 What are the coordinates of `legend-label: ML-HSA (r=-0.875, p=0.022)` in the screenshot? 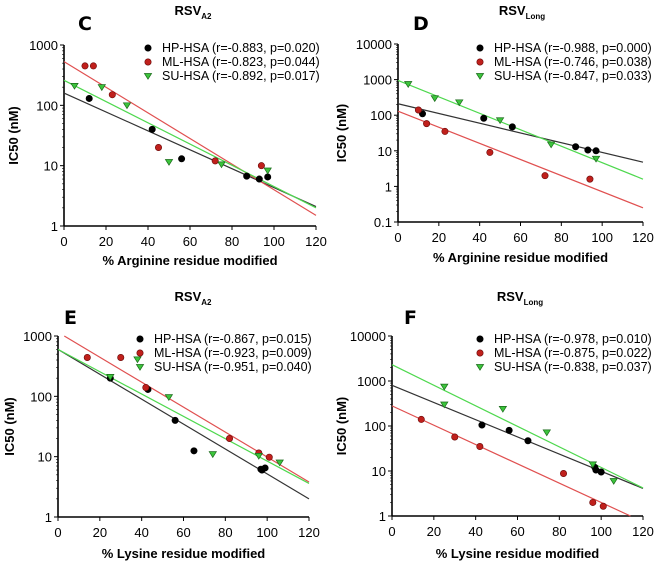 It's located at (573, 353).